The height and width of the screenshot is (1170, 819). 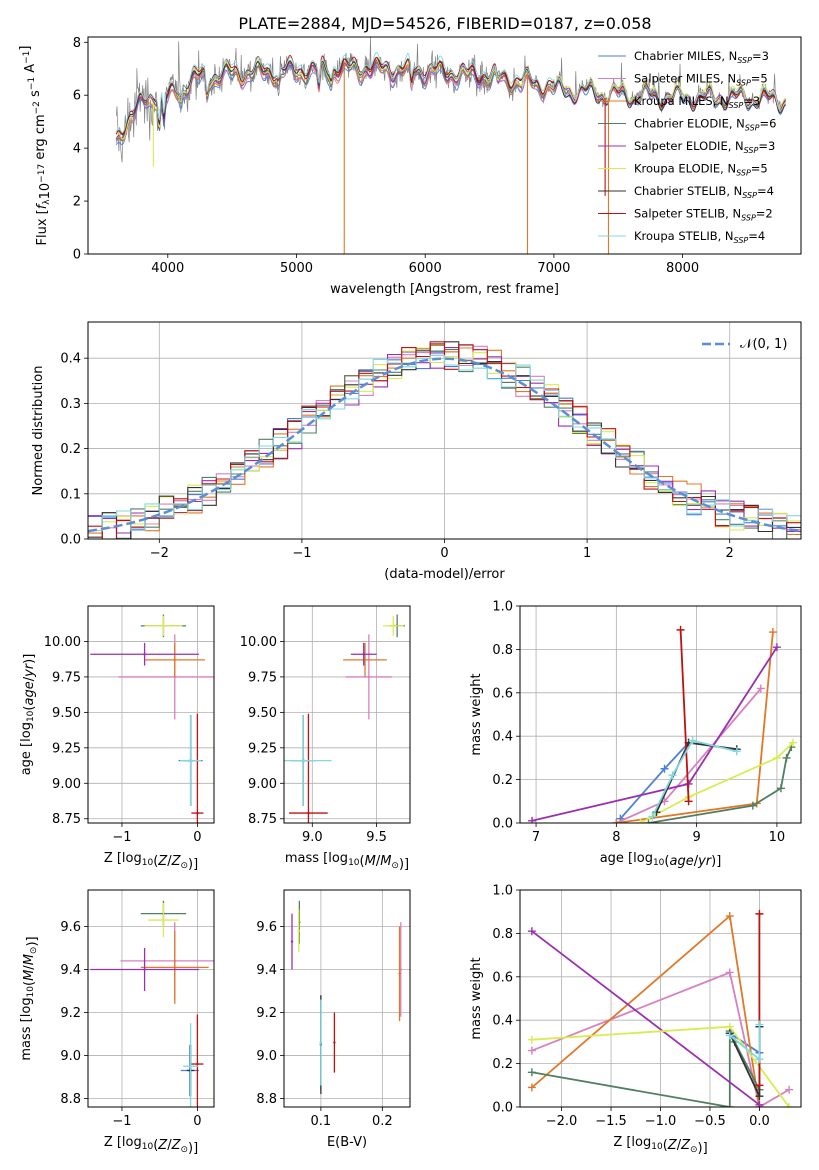 What do you see at coordinates (710, 1121) in the screenshot?
I see `x-tick-label: −0.5` at bounding box center [710, 1121].